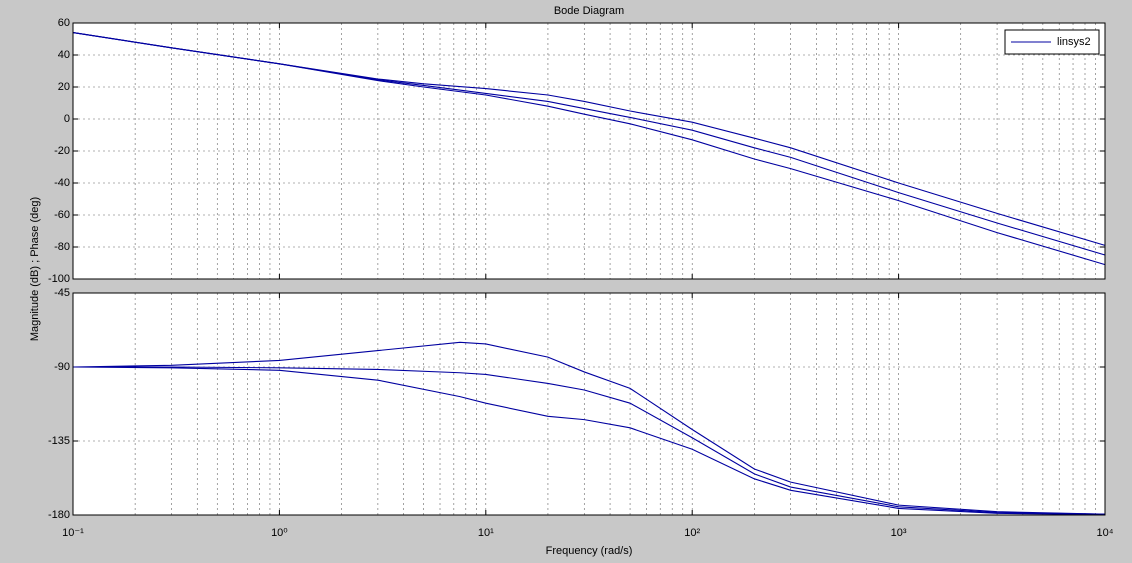 This screenshot has height=563, width=1132. I want to click on y-tick-label: 60, so click(64, 23).